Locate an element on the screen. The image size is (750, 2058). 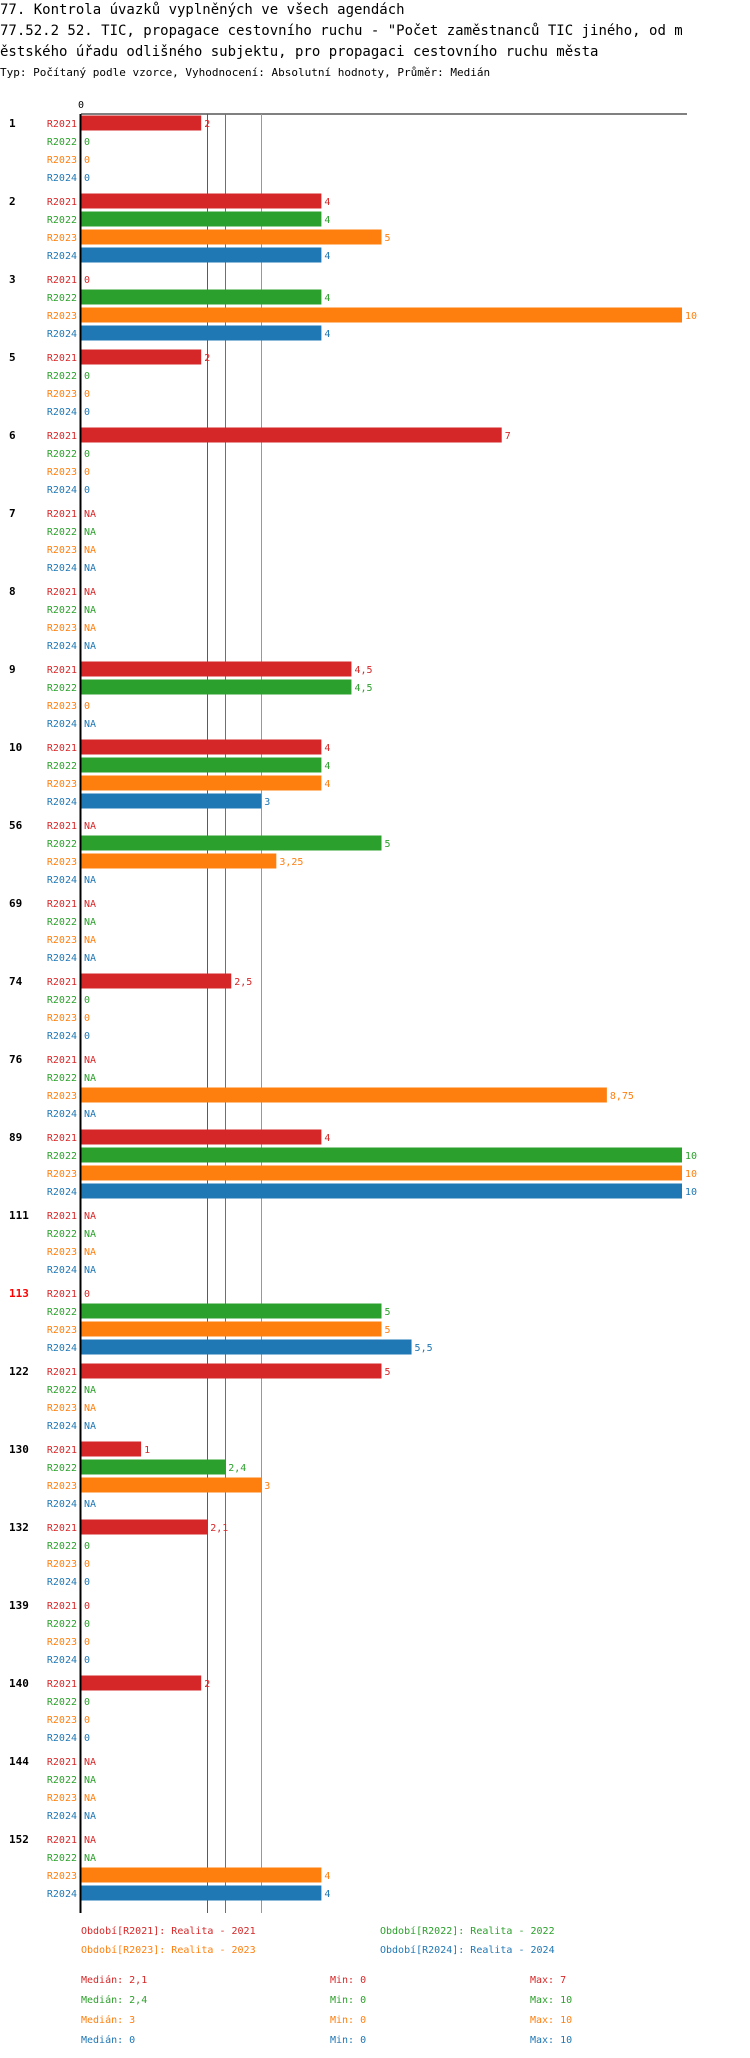
stat-median: Medián: 2,1 is located at coordinates (114, 1980).